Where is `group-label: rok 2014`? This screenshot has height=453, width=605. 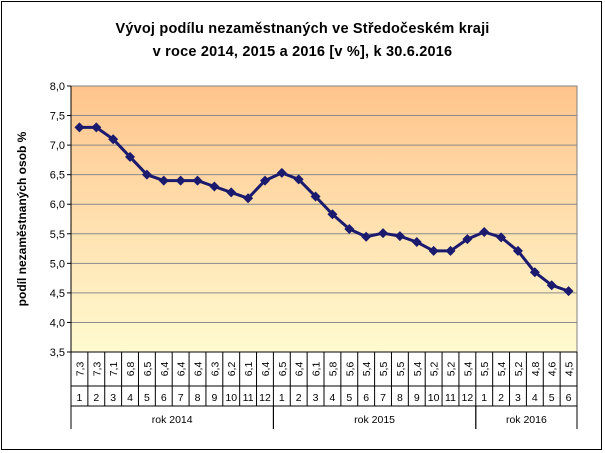 group-label: rok 2014 is located at coordinates (172, 420).